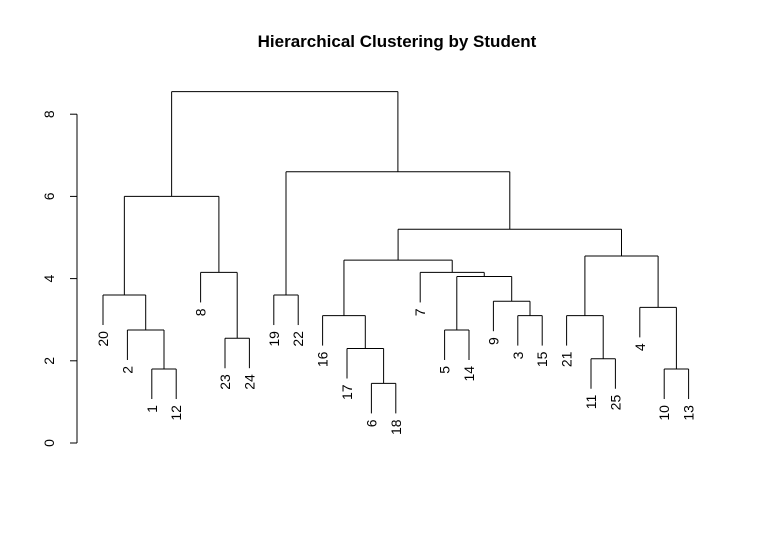 This screenshot has height=553, width=758. Describe the element at coordinates (469, 374) in the screenshot. I see `leaf-label-14: 14` at that location.